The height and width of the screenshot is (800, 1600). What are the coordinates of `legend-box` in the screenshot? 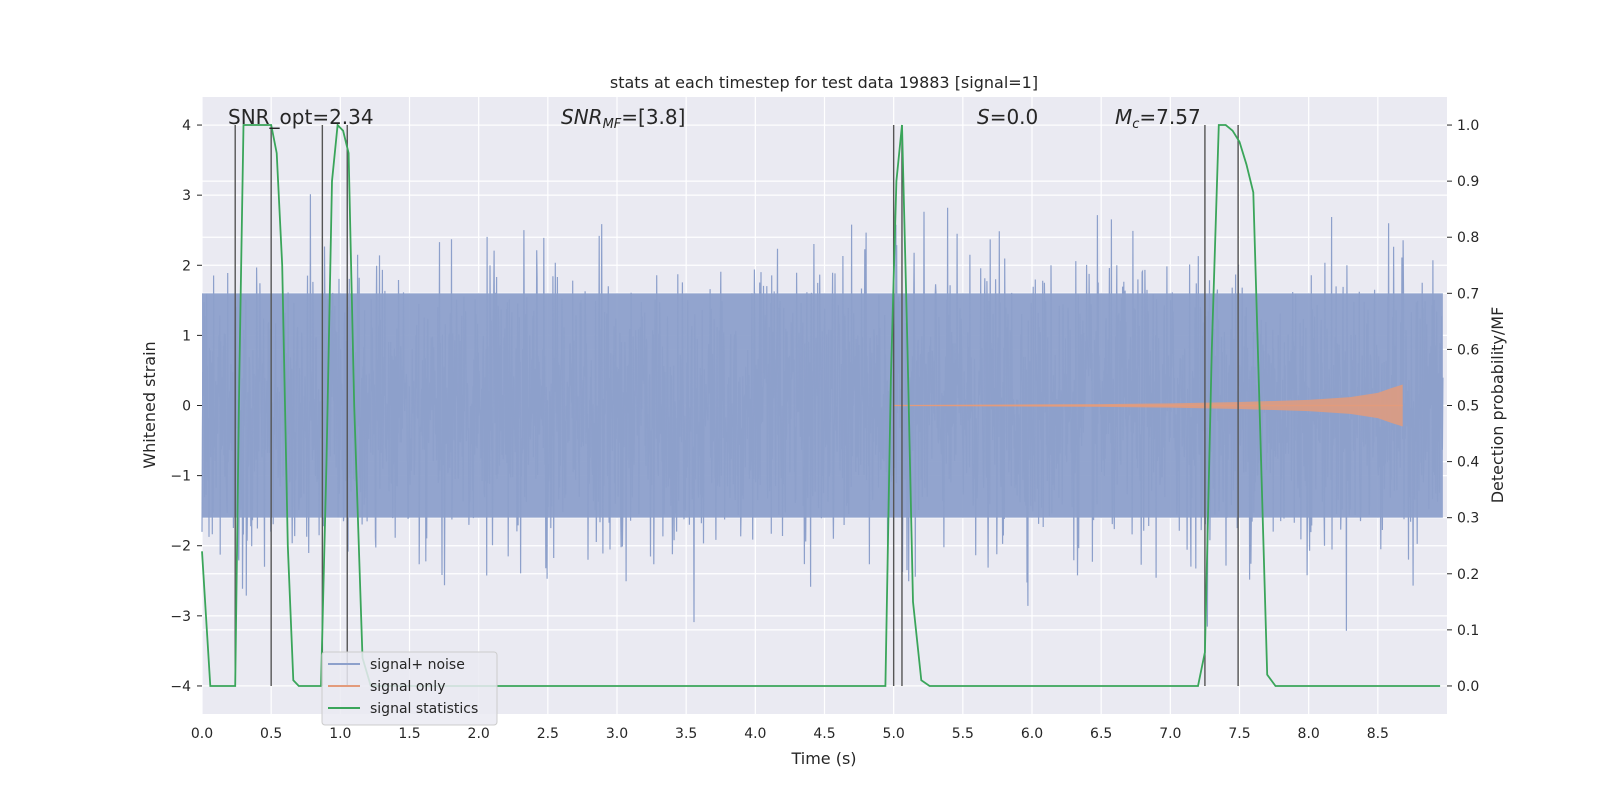 It's located at (409, 688).